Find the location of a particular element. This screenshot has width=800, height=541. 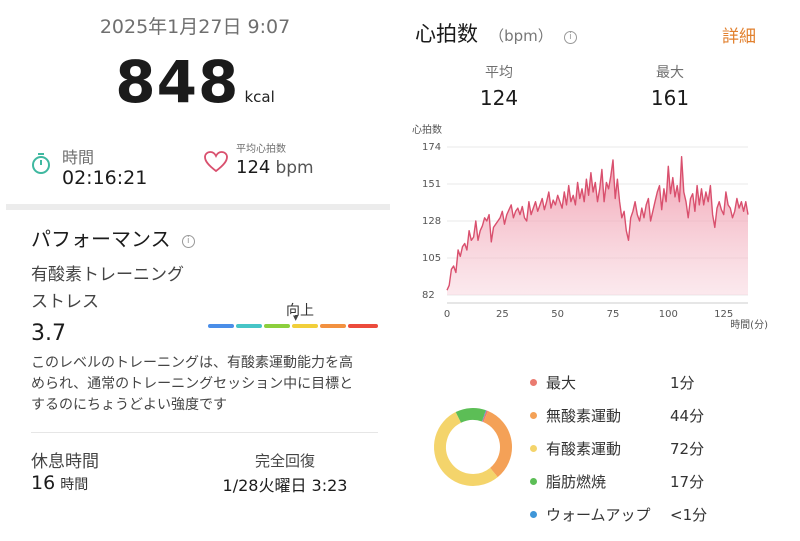

stress-scale is located at coordinates (293, 326).